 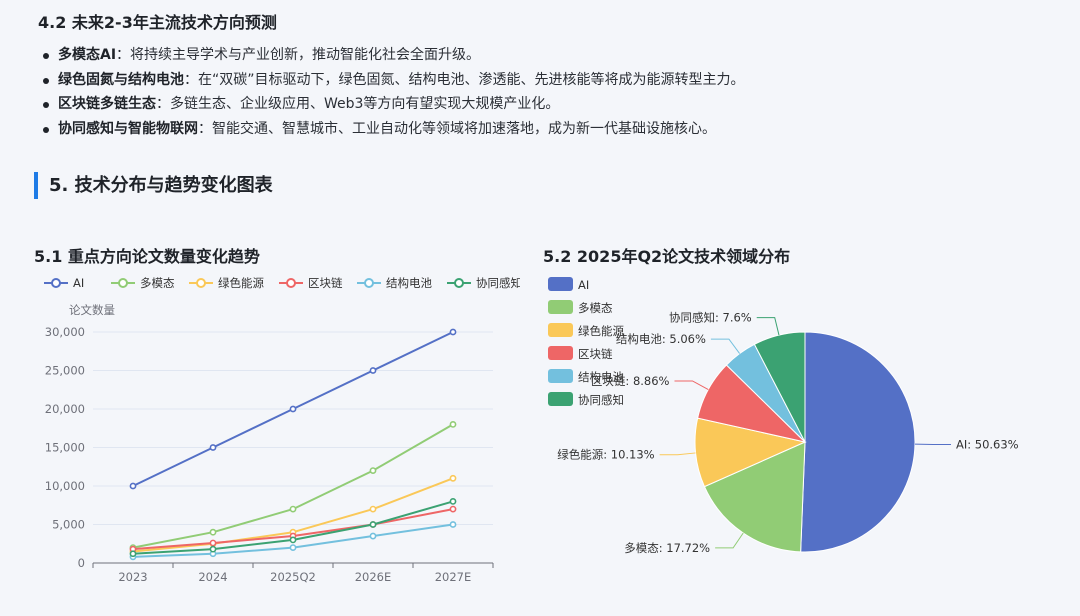 I want to click on y-tick-label: 20,000, so click(x=65, y=409).